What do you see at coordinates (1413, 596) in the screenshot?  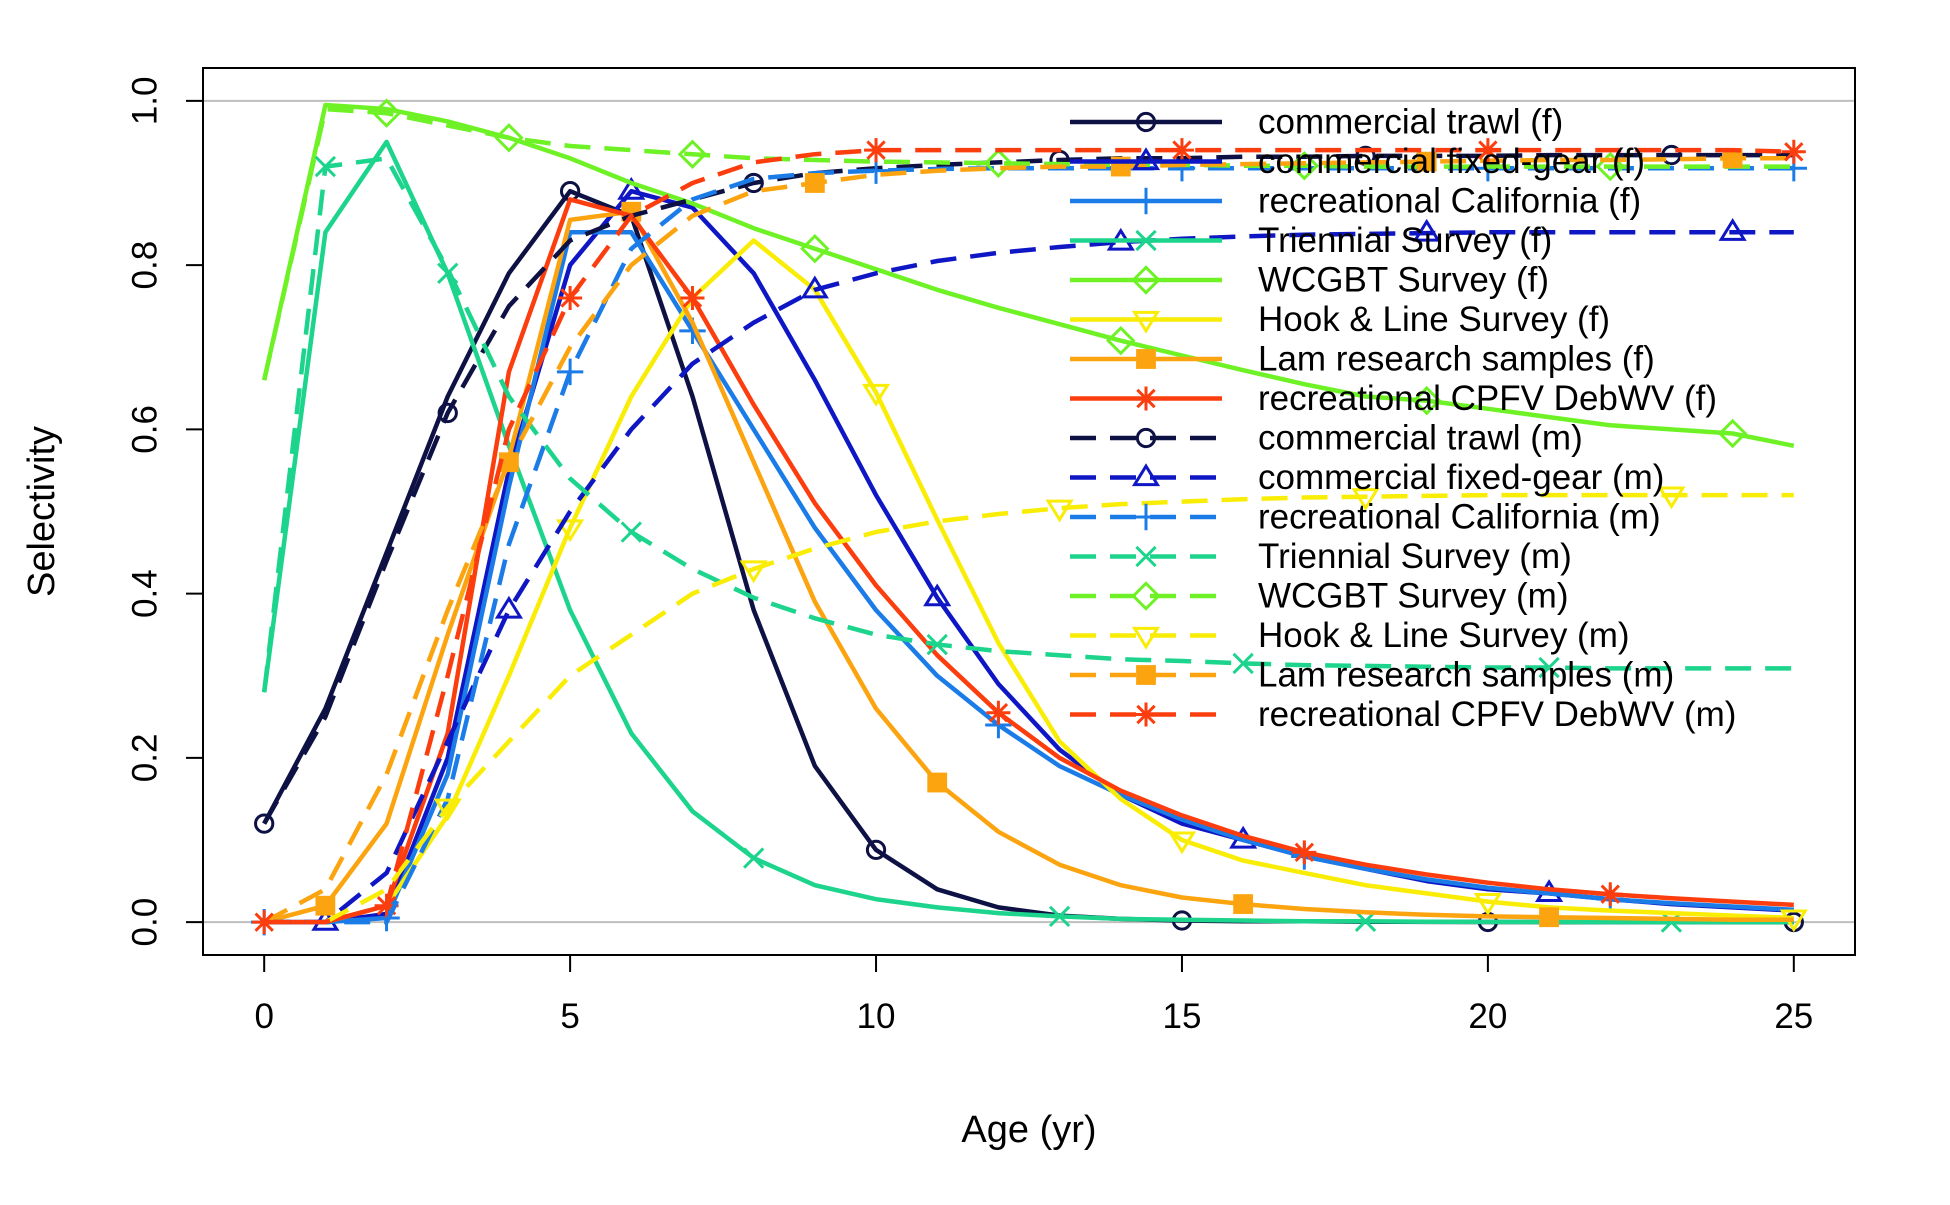 I see `legend-label: WCGBT Survey (m)` at bounding box center [1413, 596].